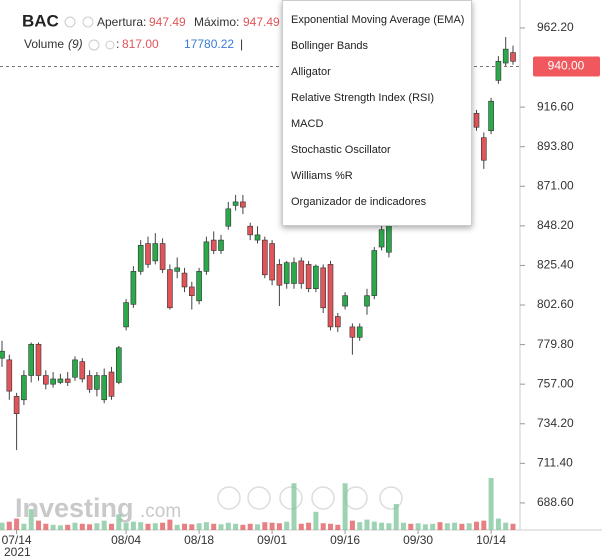 Image resolution: width=602 pixels, height=560 pixels. What do you see at coordinates (310, 498) in the screenshot?
I see `zoom-toolbar` at bounding box center [310, 498].